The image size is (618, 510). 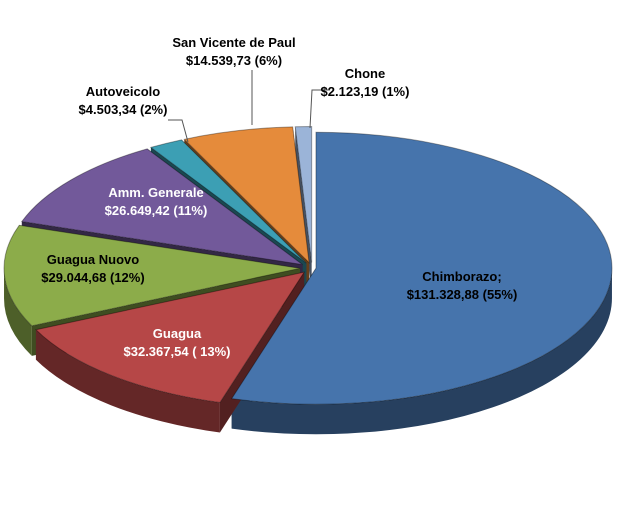 I want to click on slice-label-name: Autoveicolo, so click(x=123, y=91).